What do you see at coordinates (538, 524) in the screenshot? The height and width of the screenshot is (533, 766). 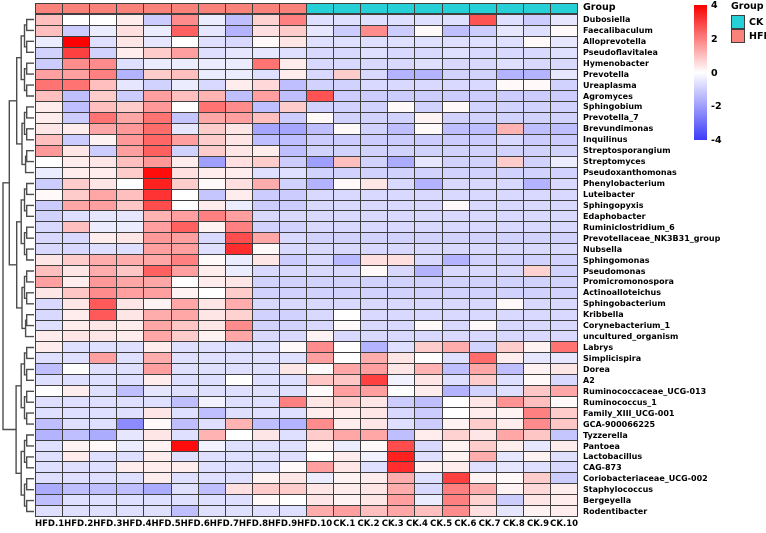 I see `col-label: CK.9` at bounding box center [538, 524].